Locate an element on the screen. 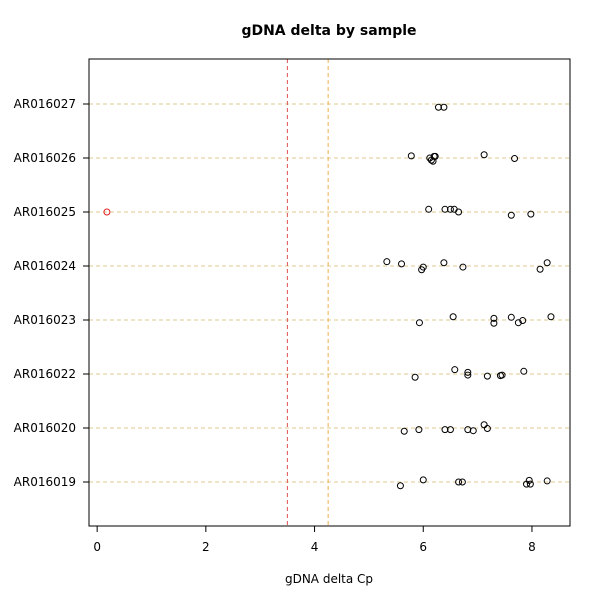  y-tick-label: AR016020 is located at coordinates (45, 428).